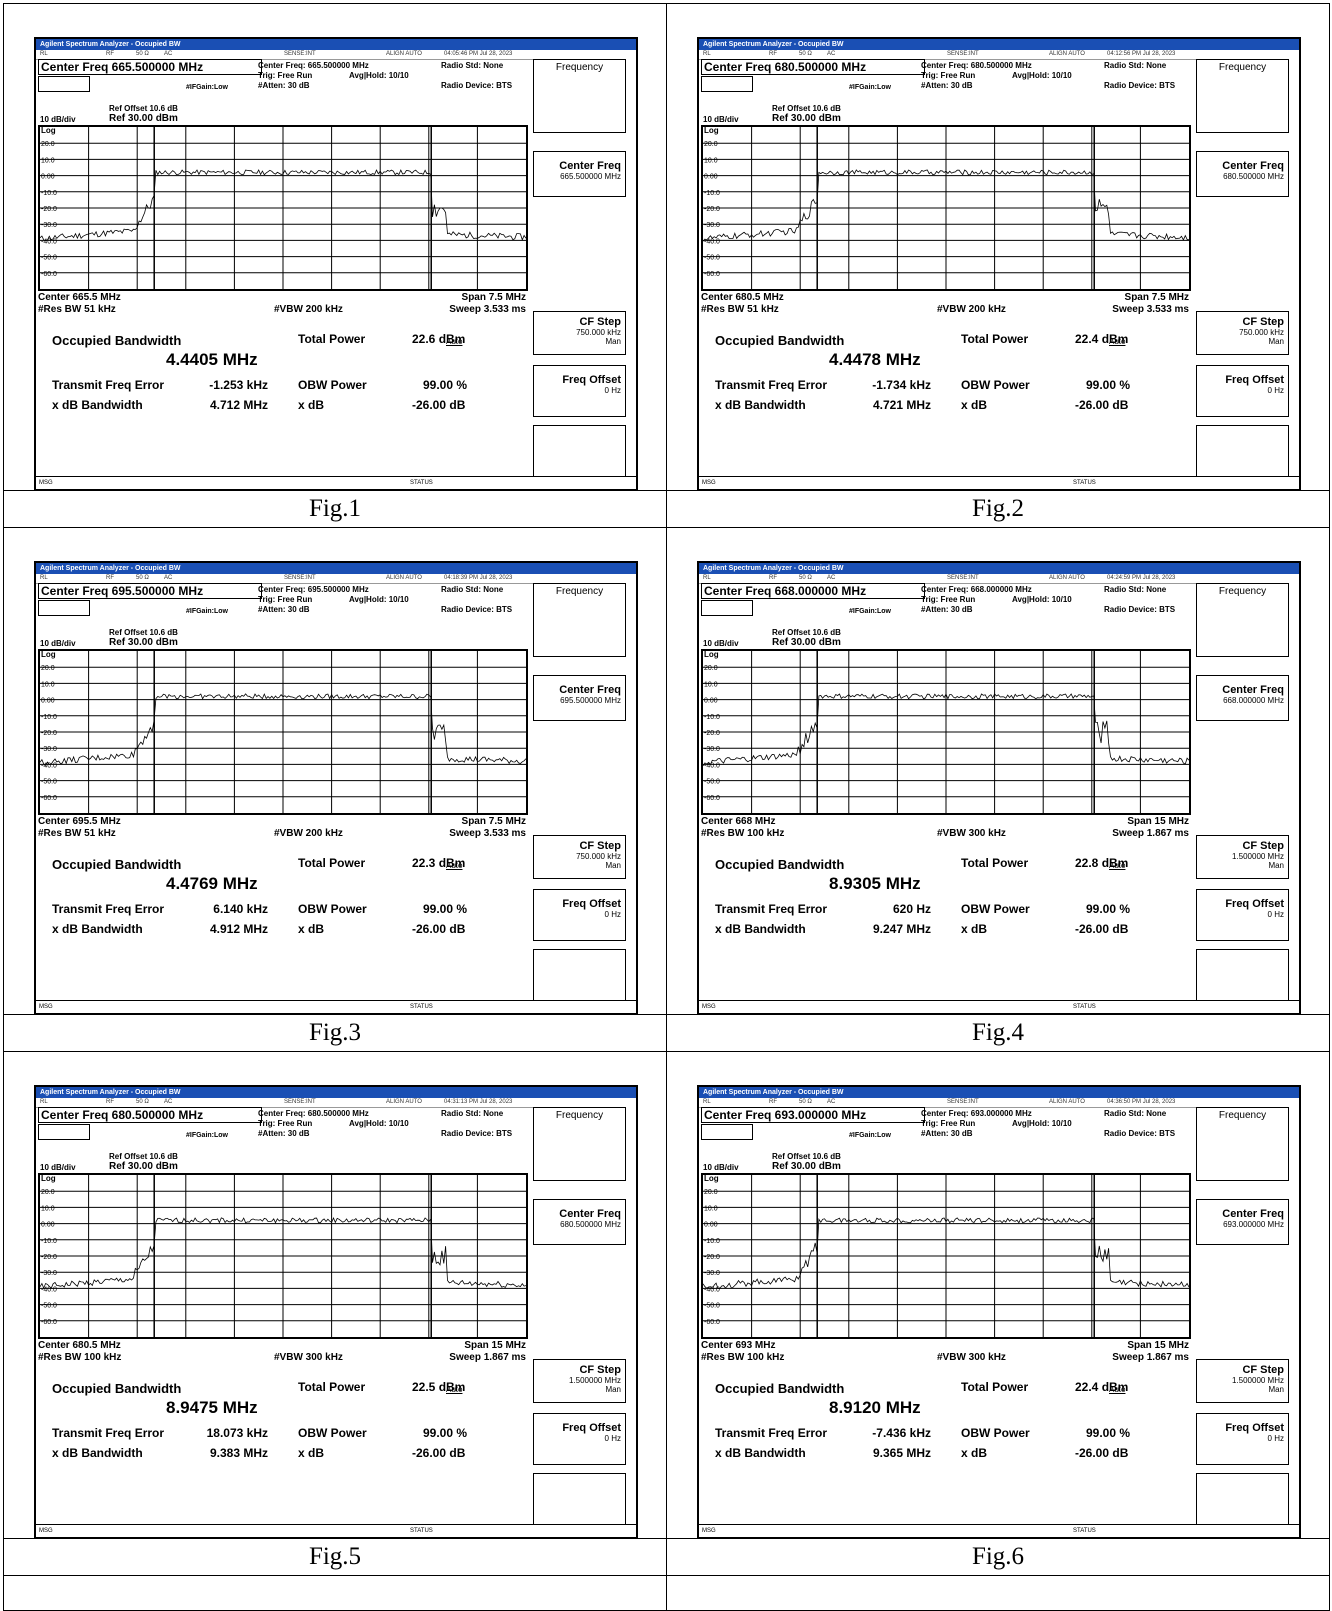  I want to click on tx-freq-err-label: Transmit Freq Error, so click(108, 909).